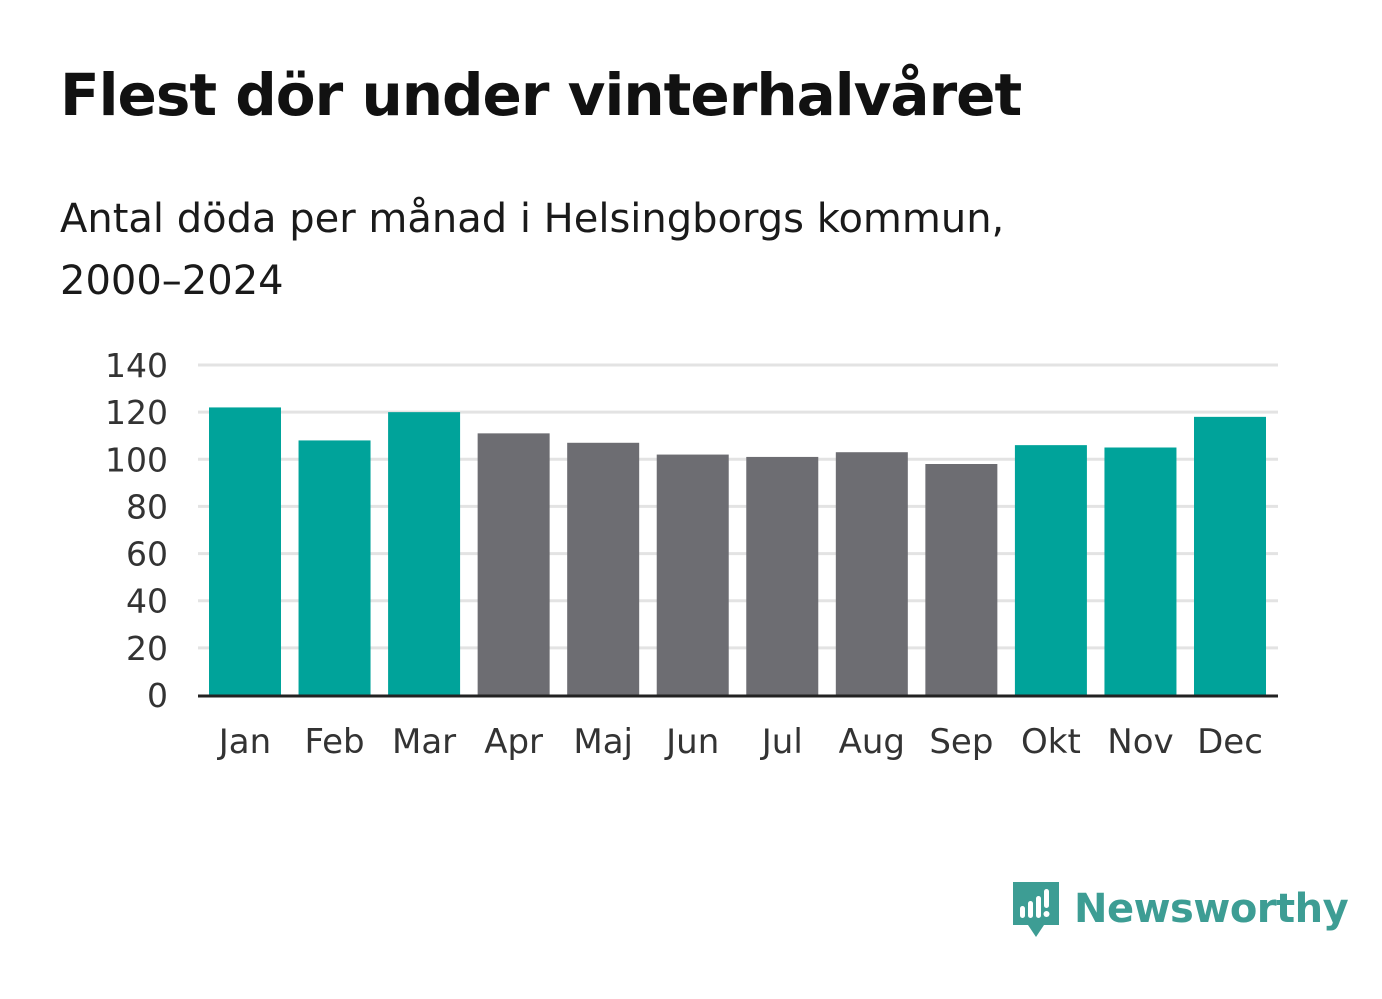 The height and width of the screenshot is (999, 1382). I want to click on y-axis-ticks: 0 20 40 60 80 100 120 140, so click(136, 530).